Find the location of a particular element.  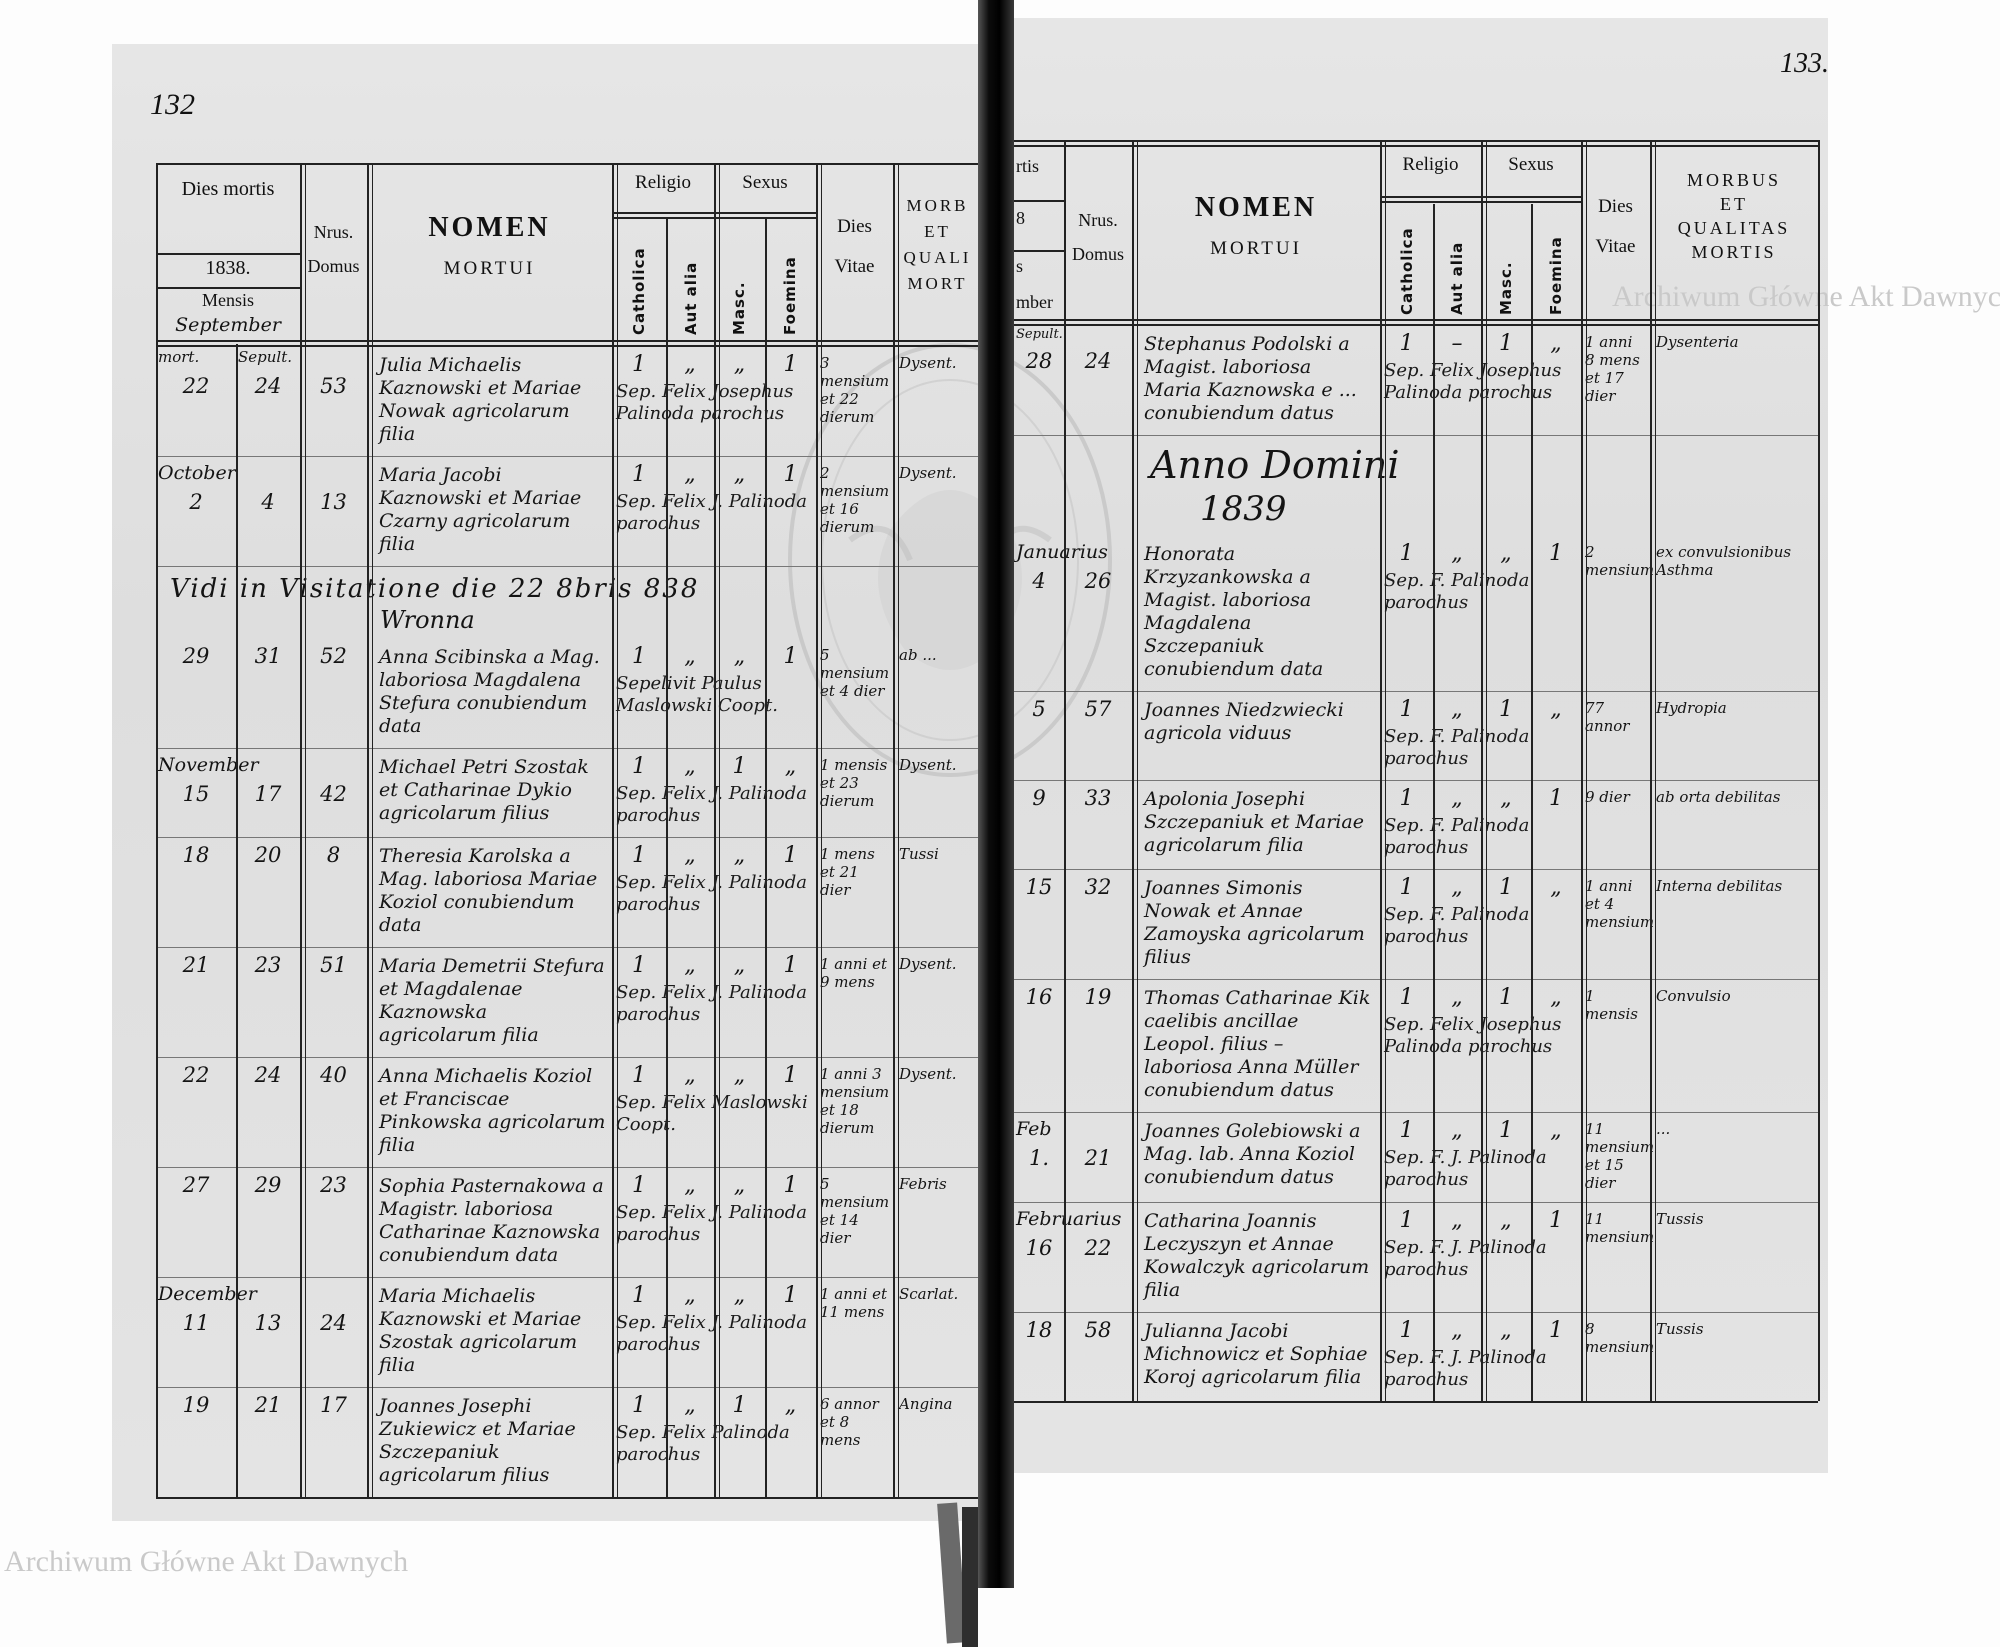

burial-note: Sep. F. J. Palinoda parochus is located at coordinates (1465, 1168).